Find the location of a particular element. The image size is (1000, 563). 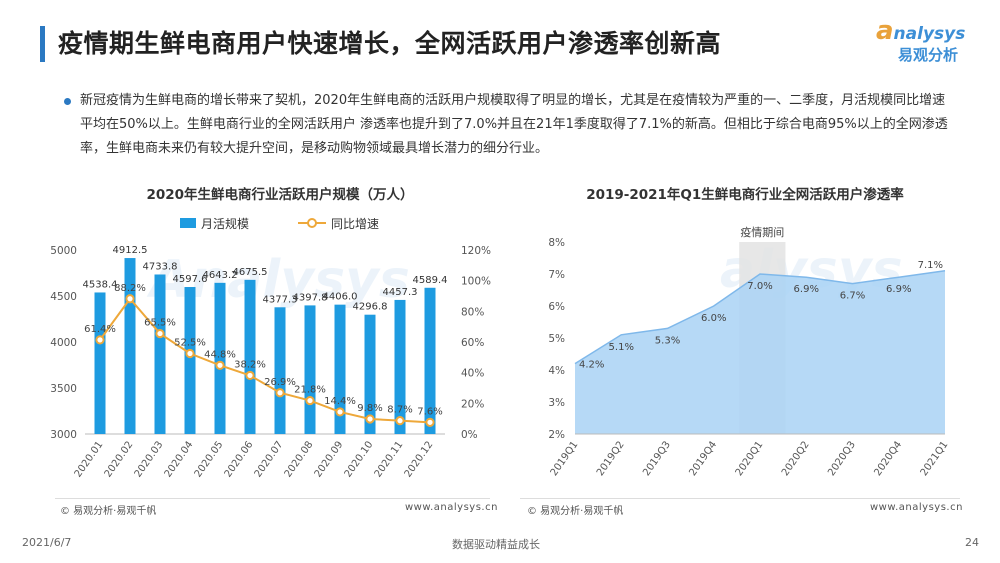

y2-tick-label: 0% is located at coordinates (469, 435).